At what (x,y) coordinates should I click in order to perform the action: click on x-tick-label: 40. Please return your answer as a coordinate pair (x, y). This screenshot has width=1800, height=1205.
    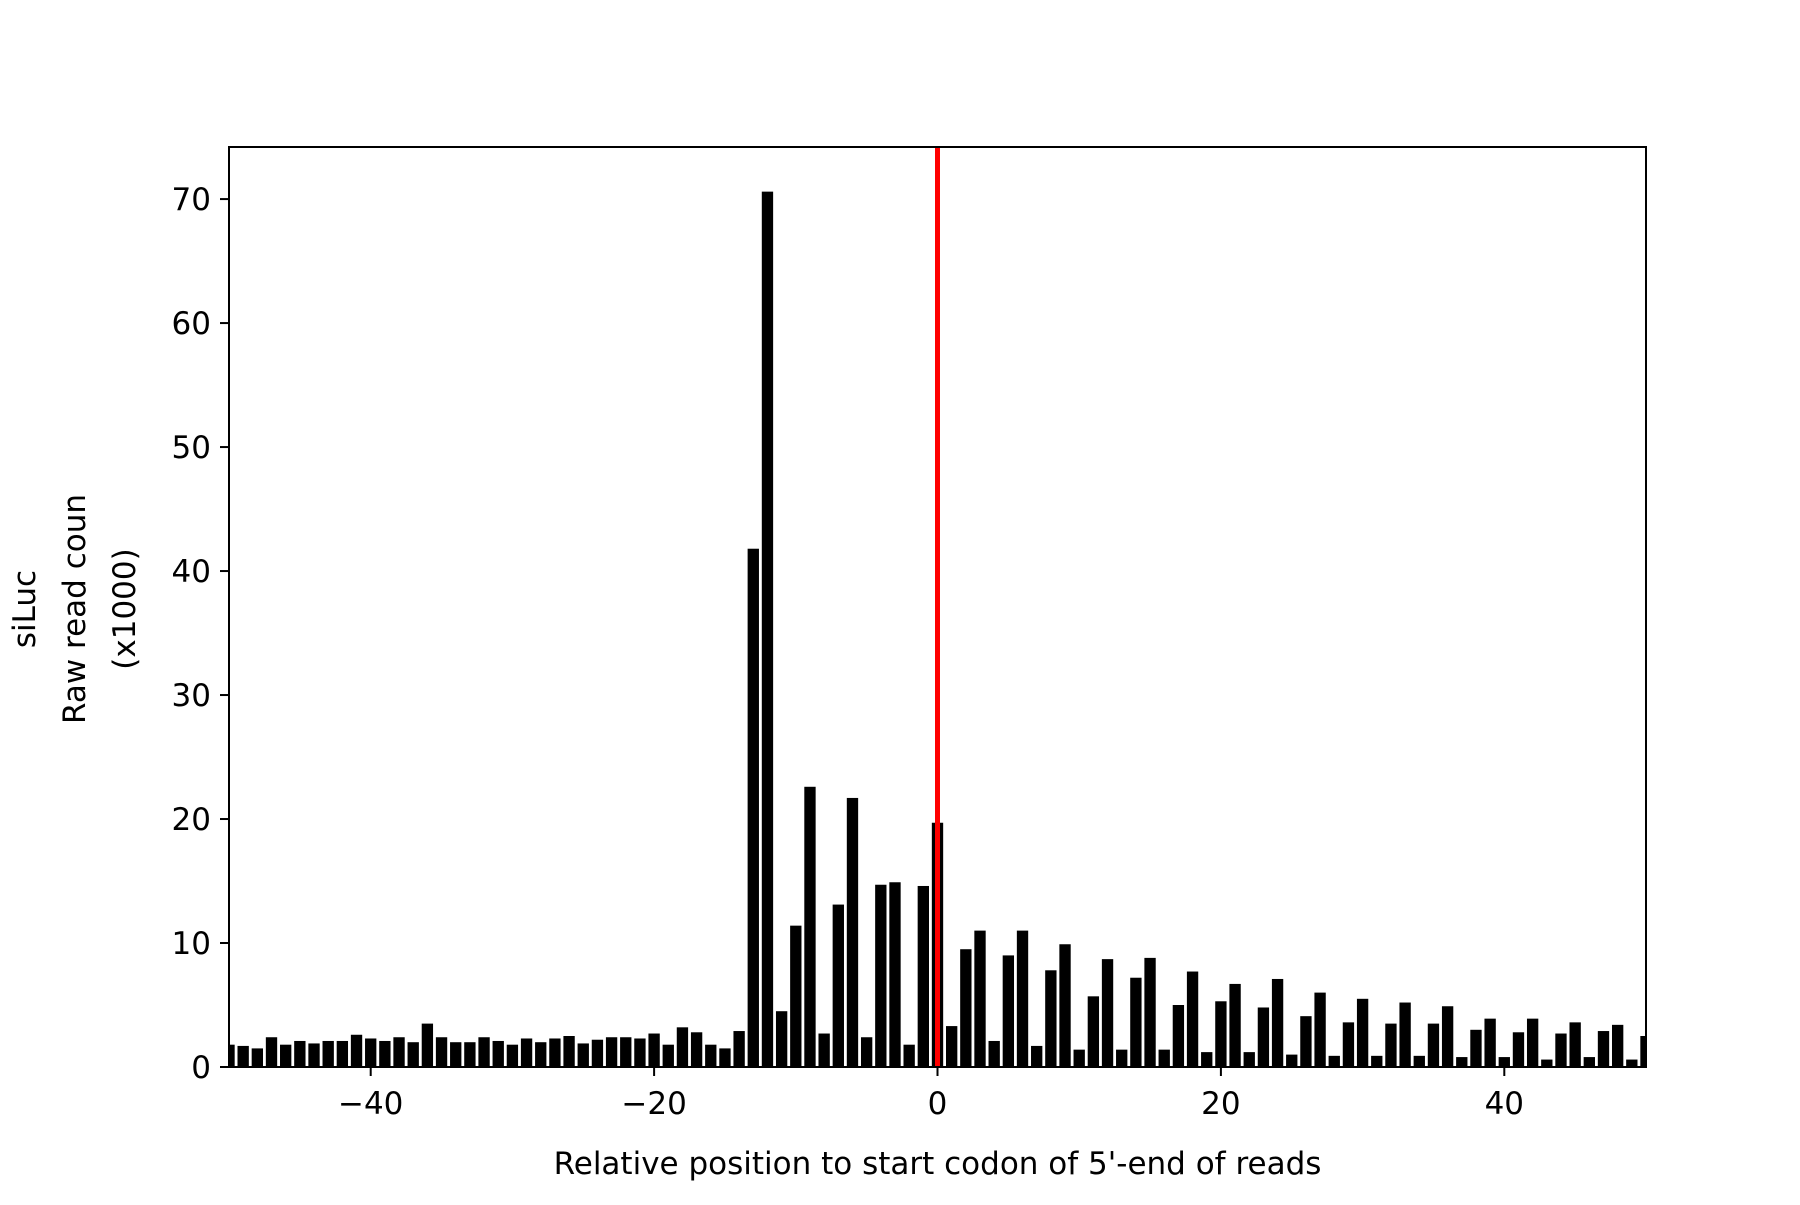
    Looking at the image, I should click on (1504, 1104).